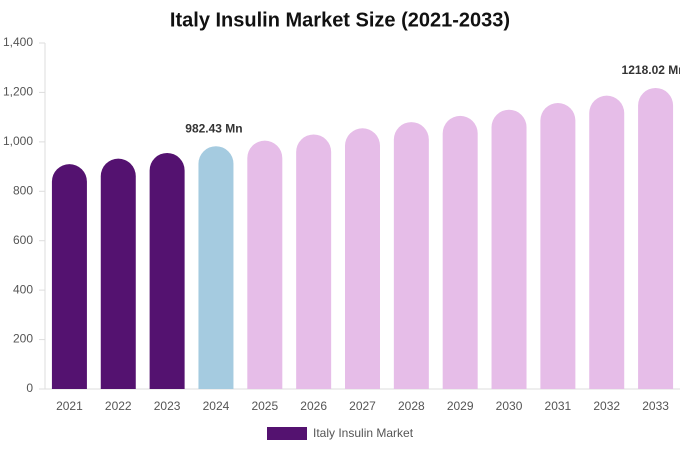 The width and height of the screenshot is (680, 450). Describe the element at coordinates (558, 406) in the screenshot. I see `x-tick-label: 2031` at that location.